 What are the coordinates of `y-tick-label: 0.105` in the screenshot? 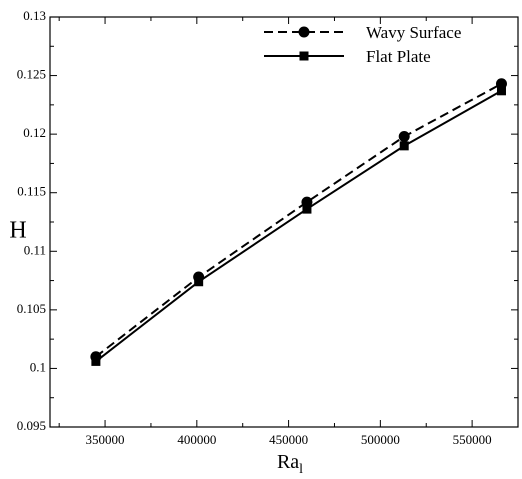 It's located at (31, 308).